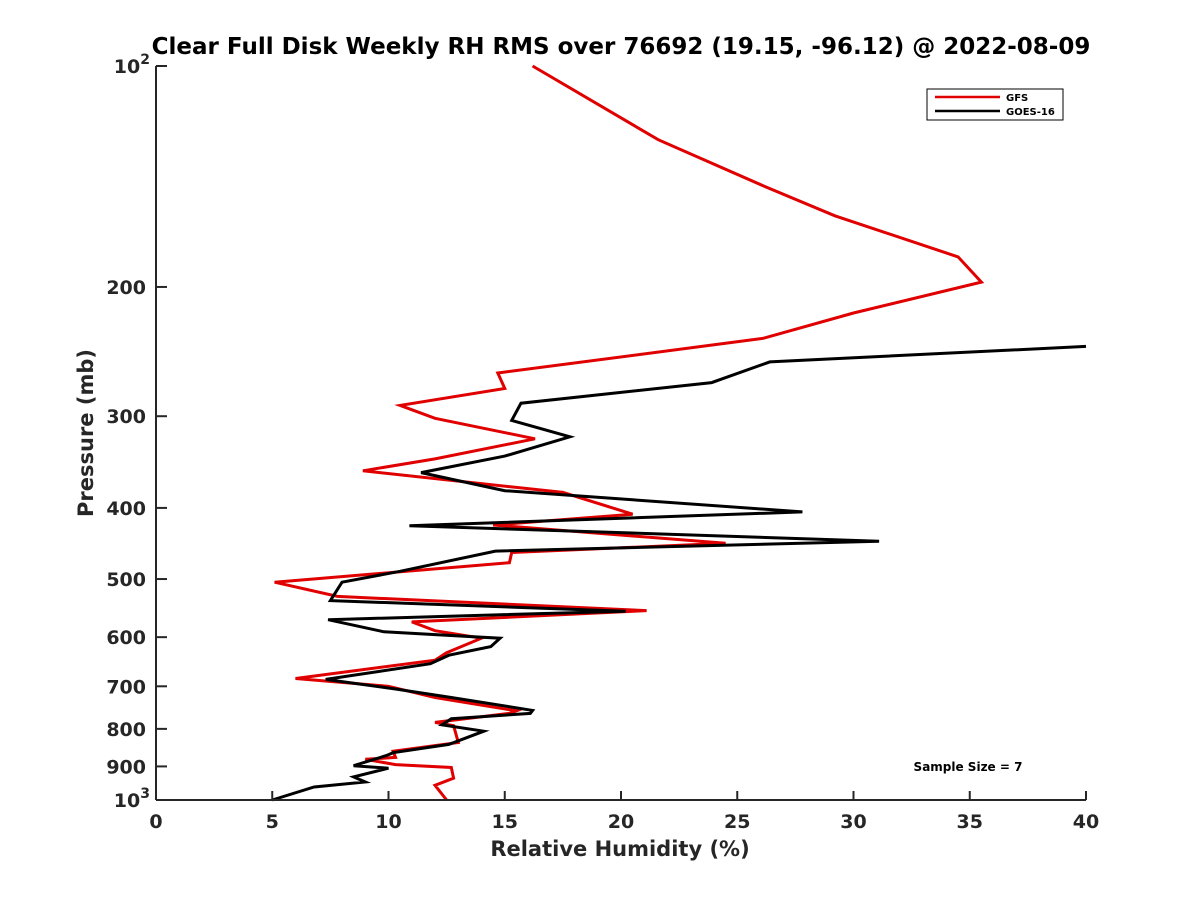 The image size is (1200, 900). I want to click on x-tick-label: 40, so click(1086, 822).